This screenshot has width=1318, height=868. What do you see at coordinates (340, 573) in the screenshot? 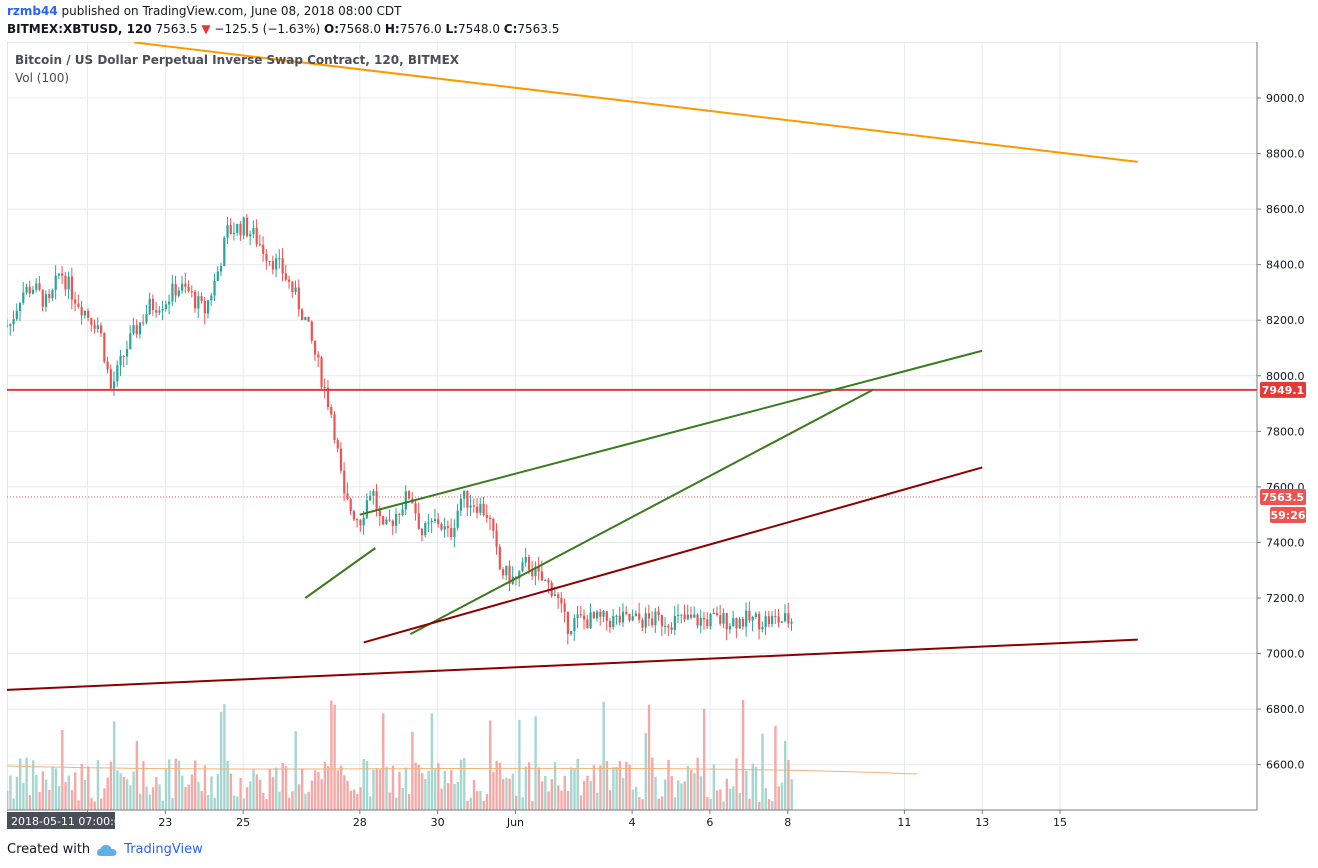
I see `trendline-green-short` at bounding box center [340, 573].